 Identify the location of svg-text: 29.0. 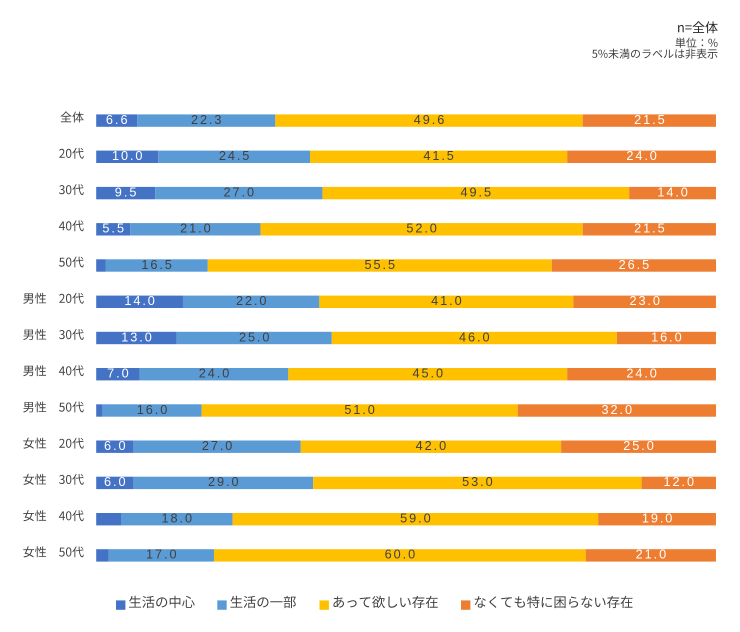
(223, 482).